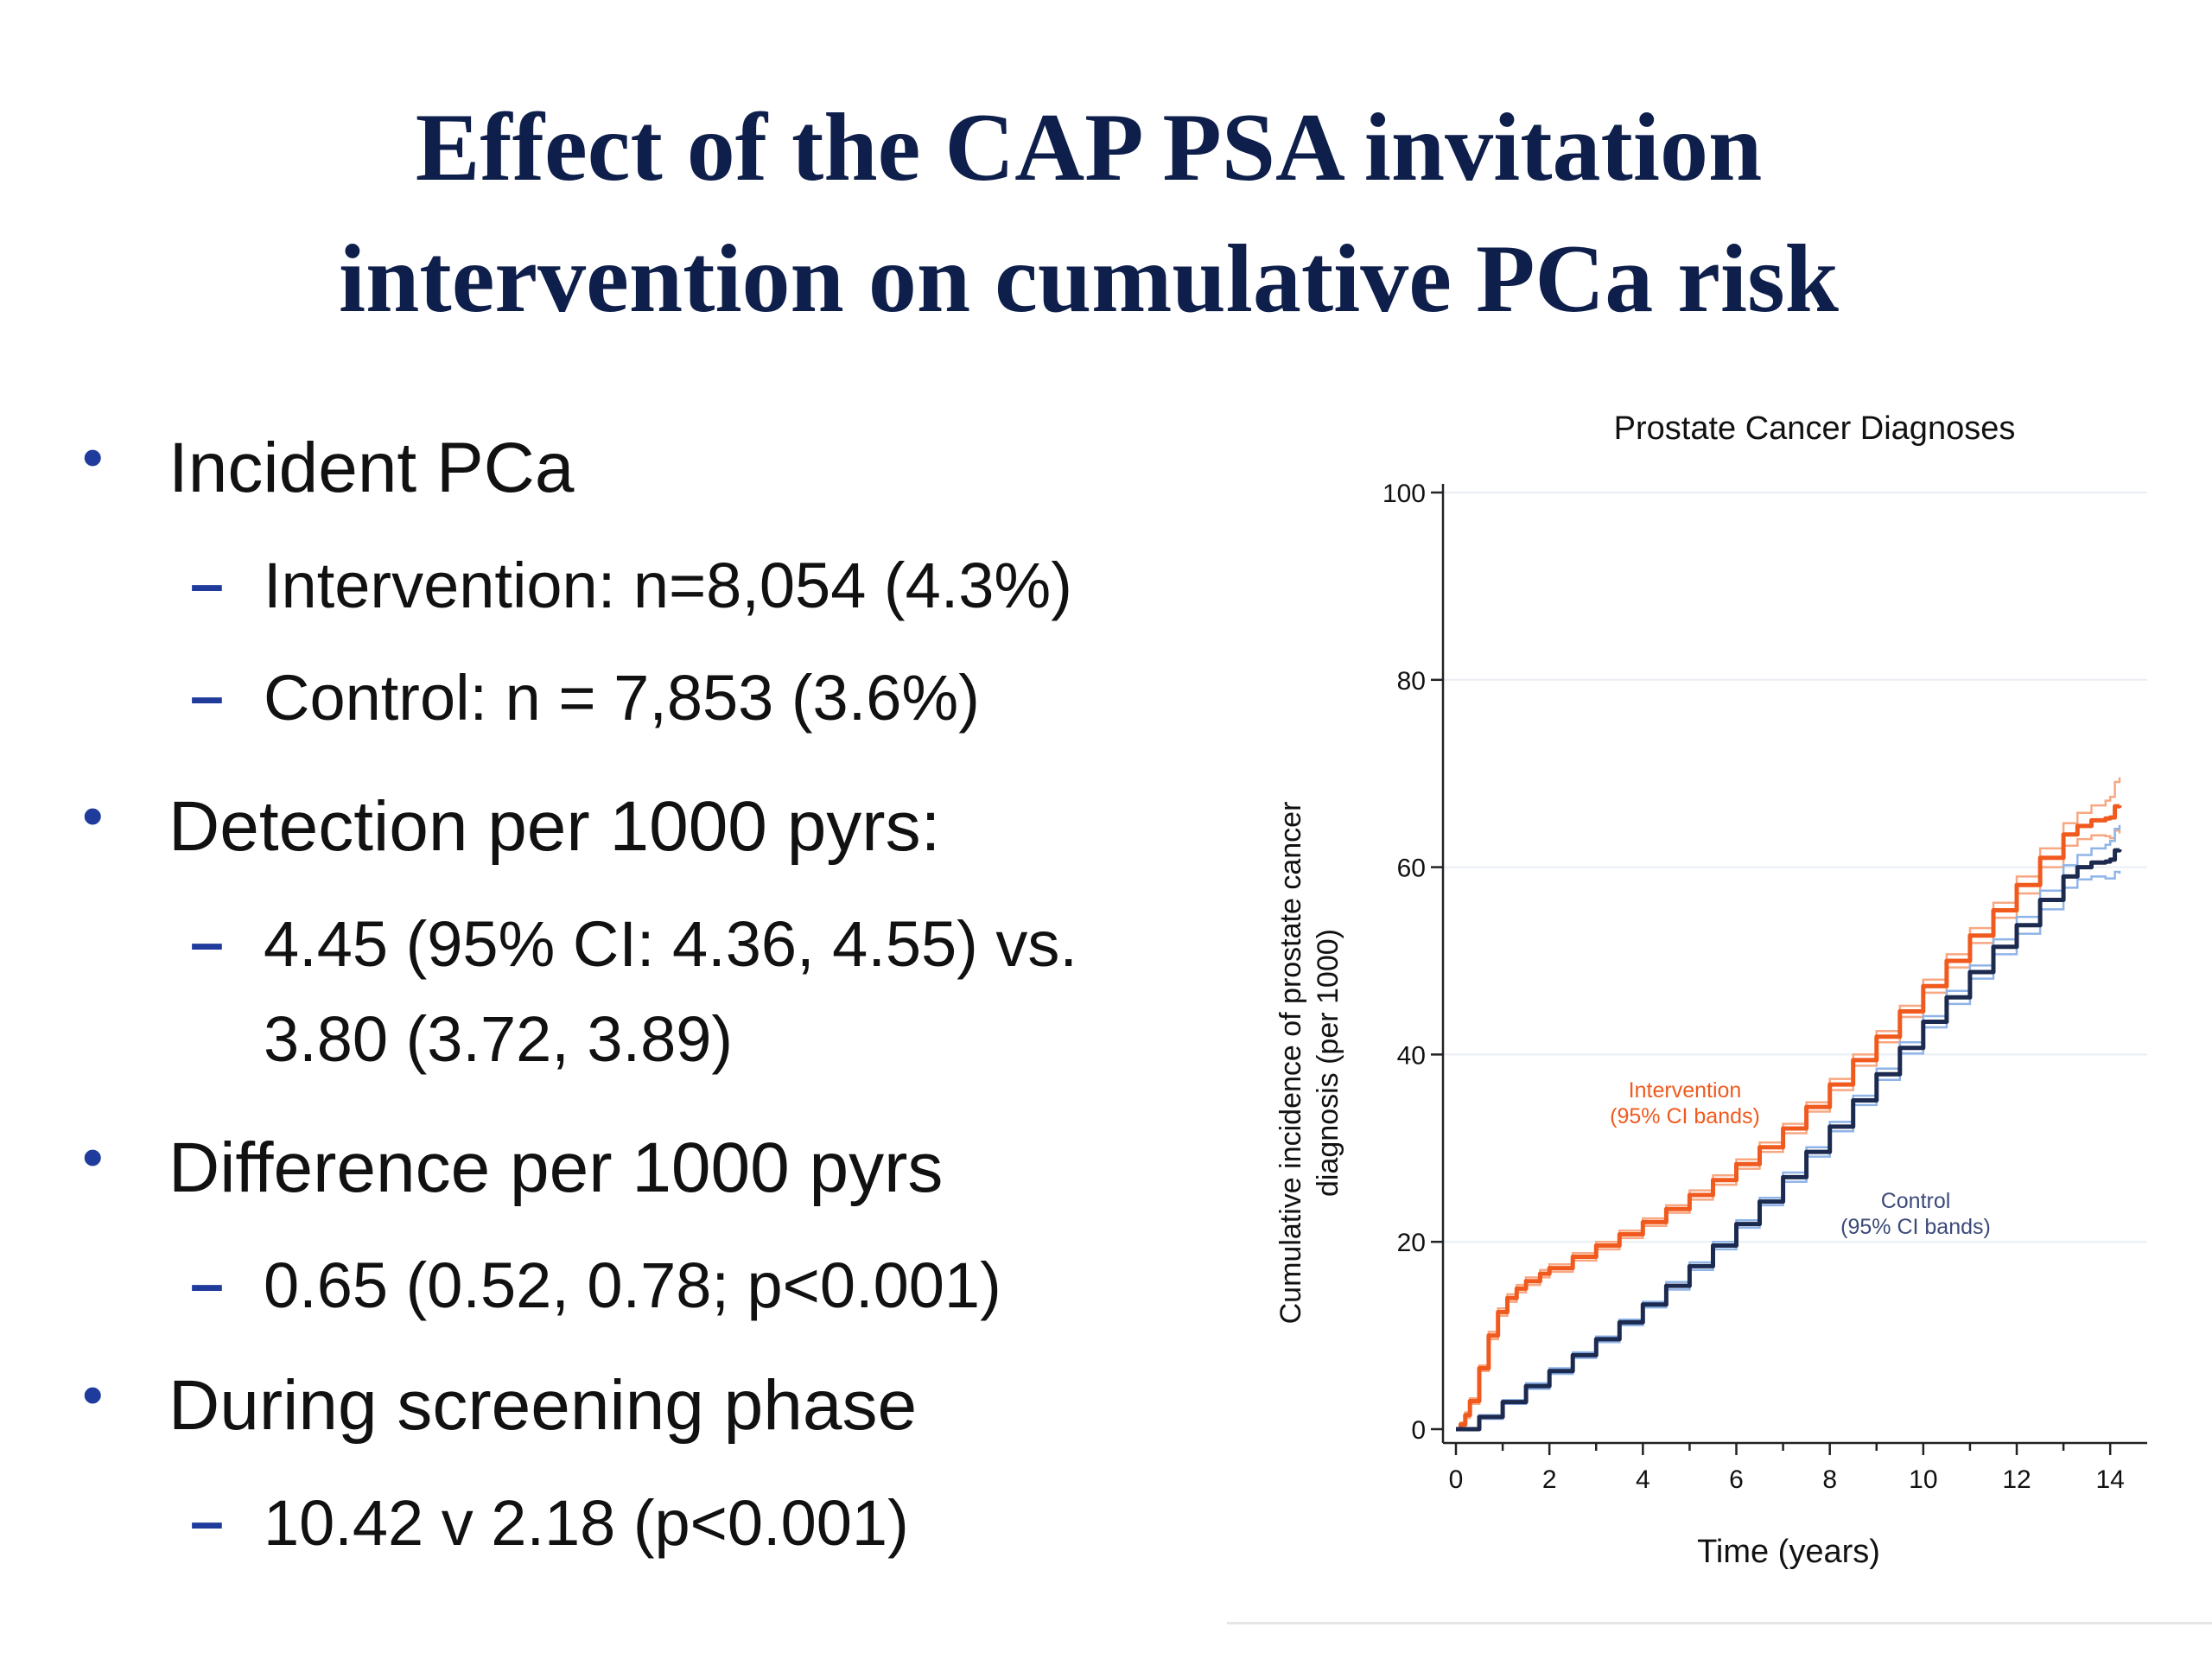 Image resolution: width=2212 pixels, height=1659 pixels. I want to click on y-axis-label-line-2: diagnosis (per 1000), so click(1328, 1063).